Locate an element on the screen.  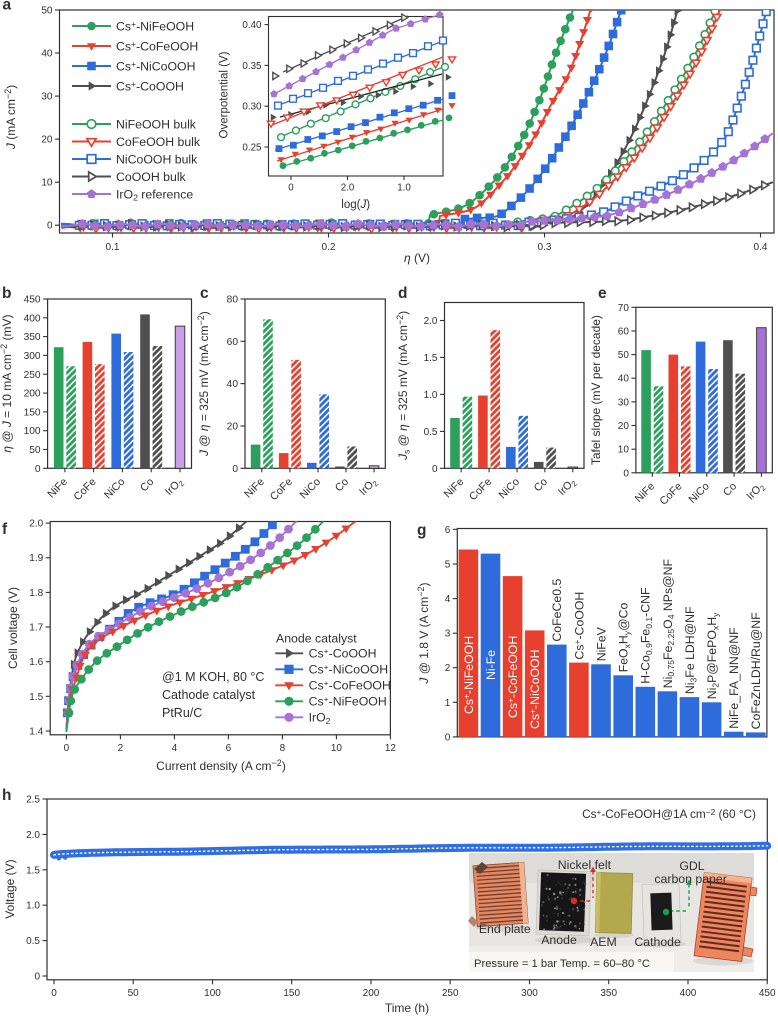
svg-text: 0.3 is located at coordinates (545, 247).